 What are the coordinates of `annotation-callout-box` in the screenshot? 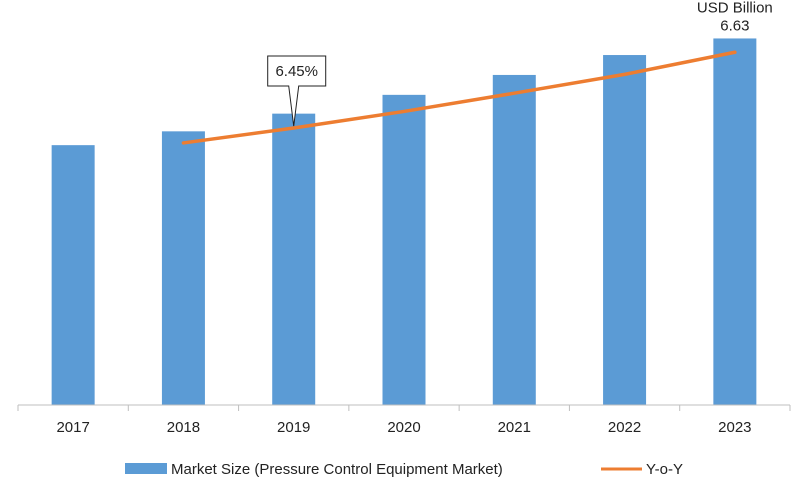 It's located at (297, 91).